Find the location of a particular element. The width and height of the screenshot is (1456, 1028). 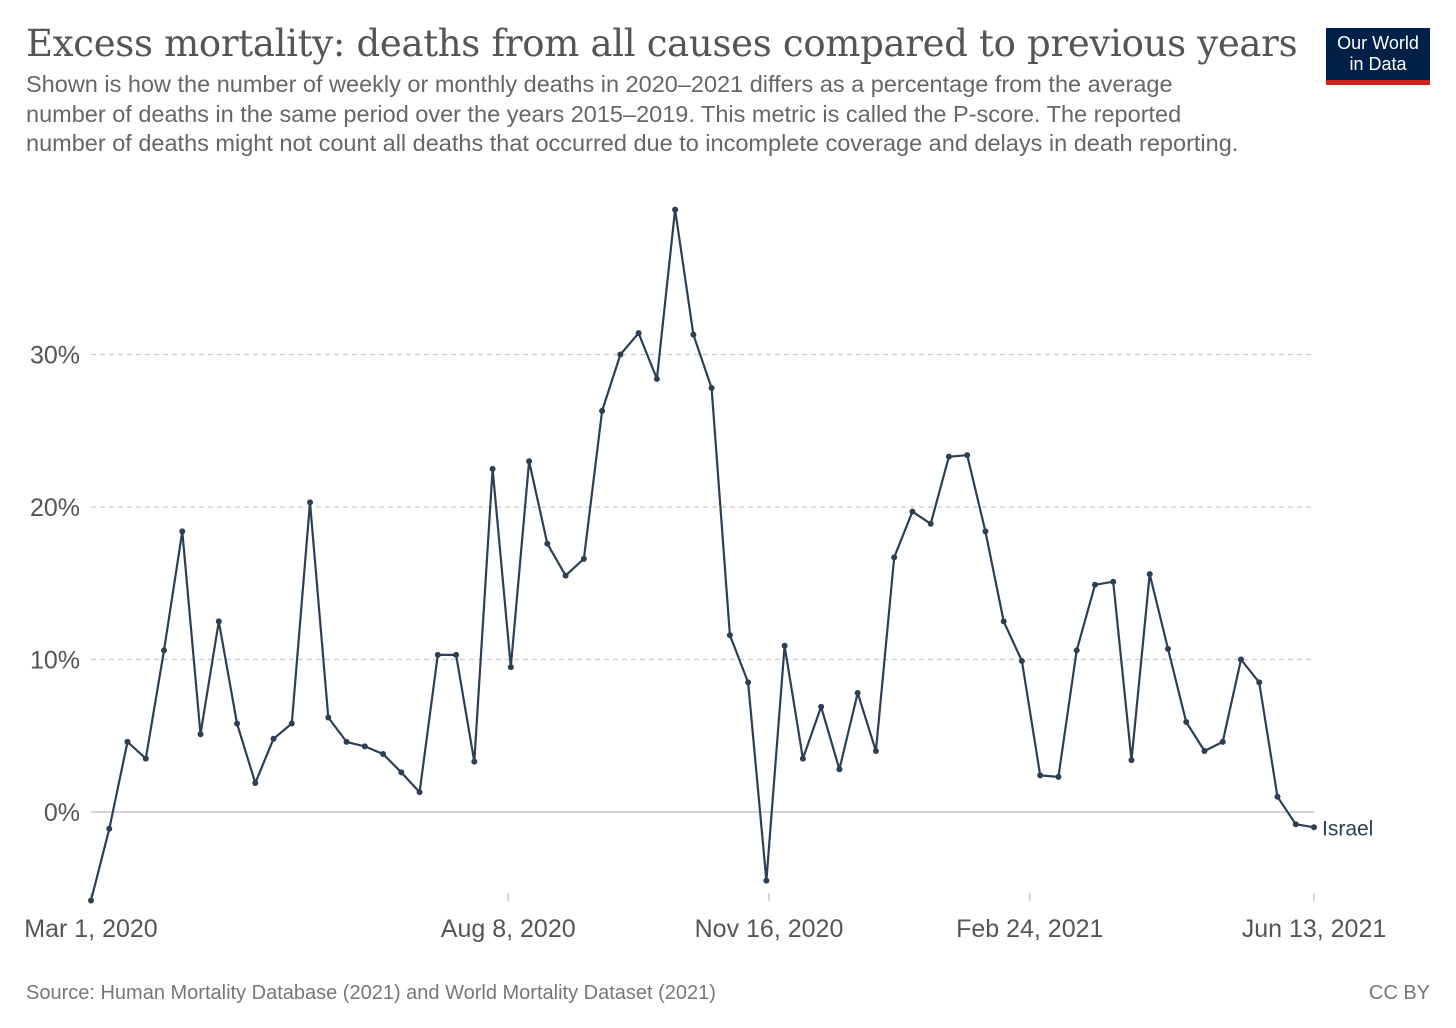

series-label: Israel is located at coordinates (1347, 828).